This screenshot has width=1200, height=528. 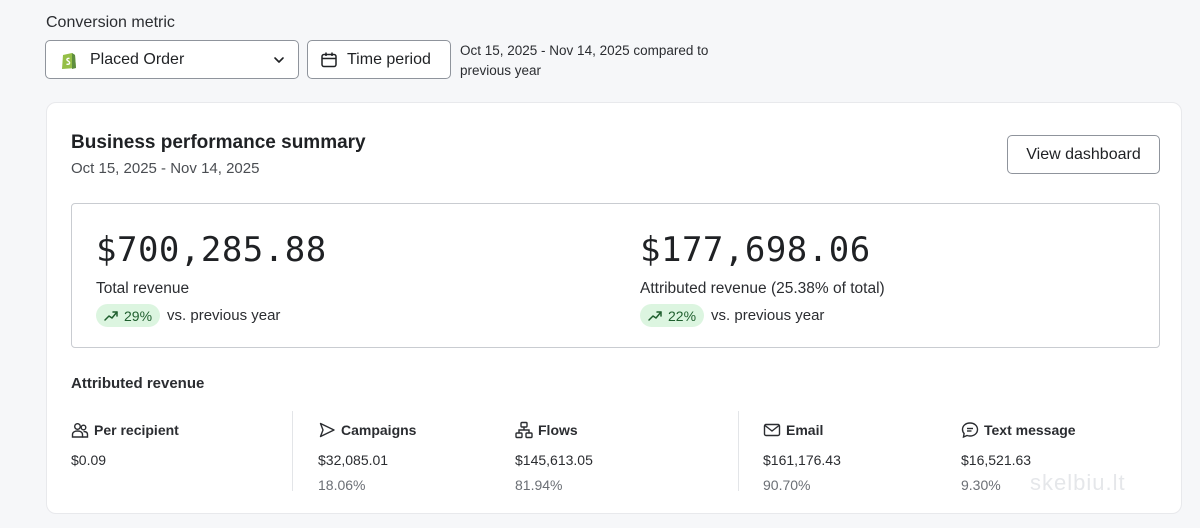 What do you see at coordinates (125, 444) in the screenshot?
I see `per-recipient-column: Per recipient $0.09` at bounding box center [125, 444].